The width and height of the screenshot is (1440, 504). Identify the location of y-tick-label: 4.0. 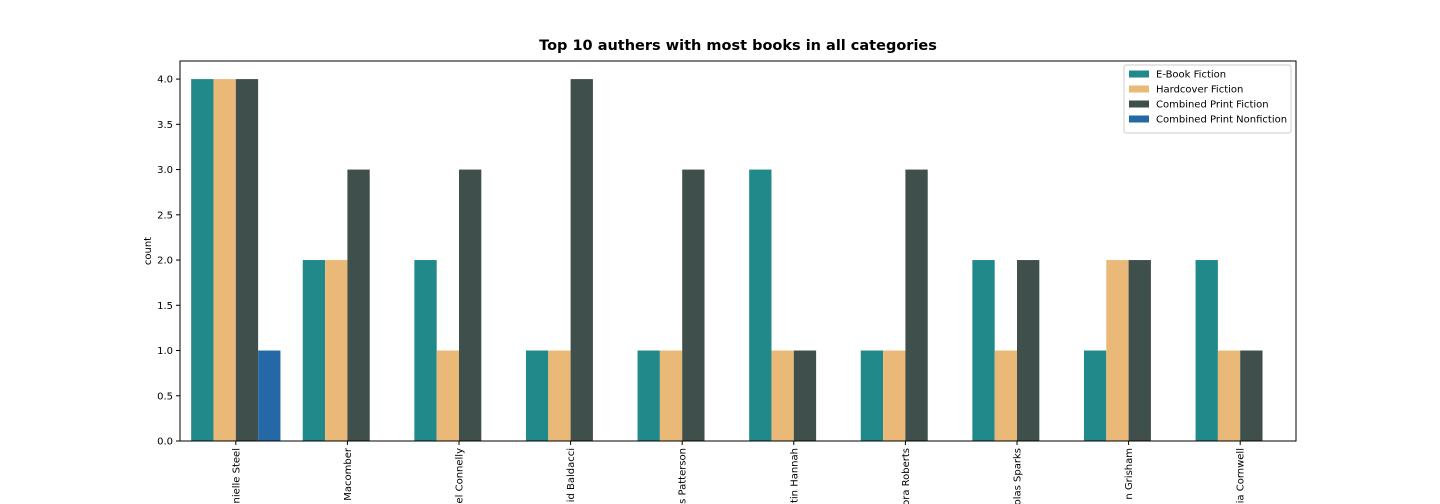
(165, 80).